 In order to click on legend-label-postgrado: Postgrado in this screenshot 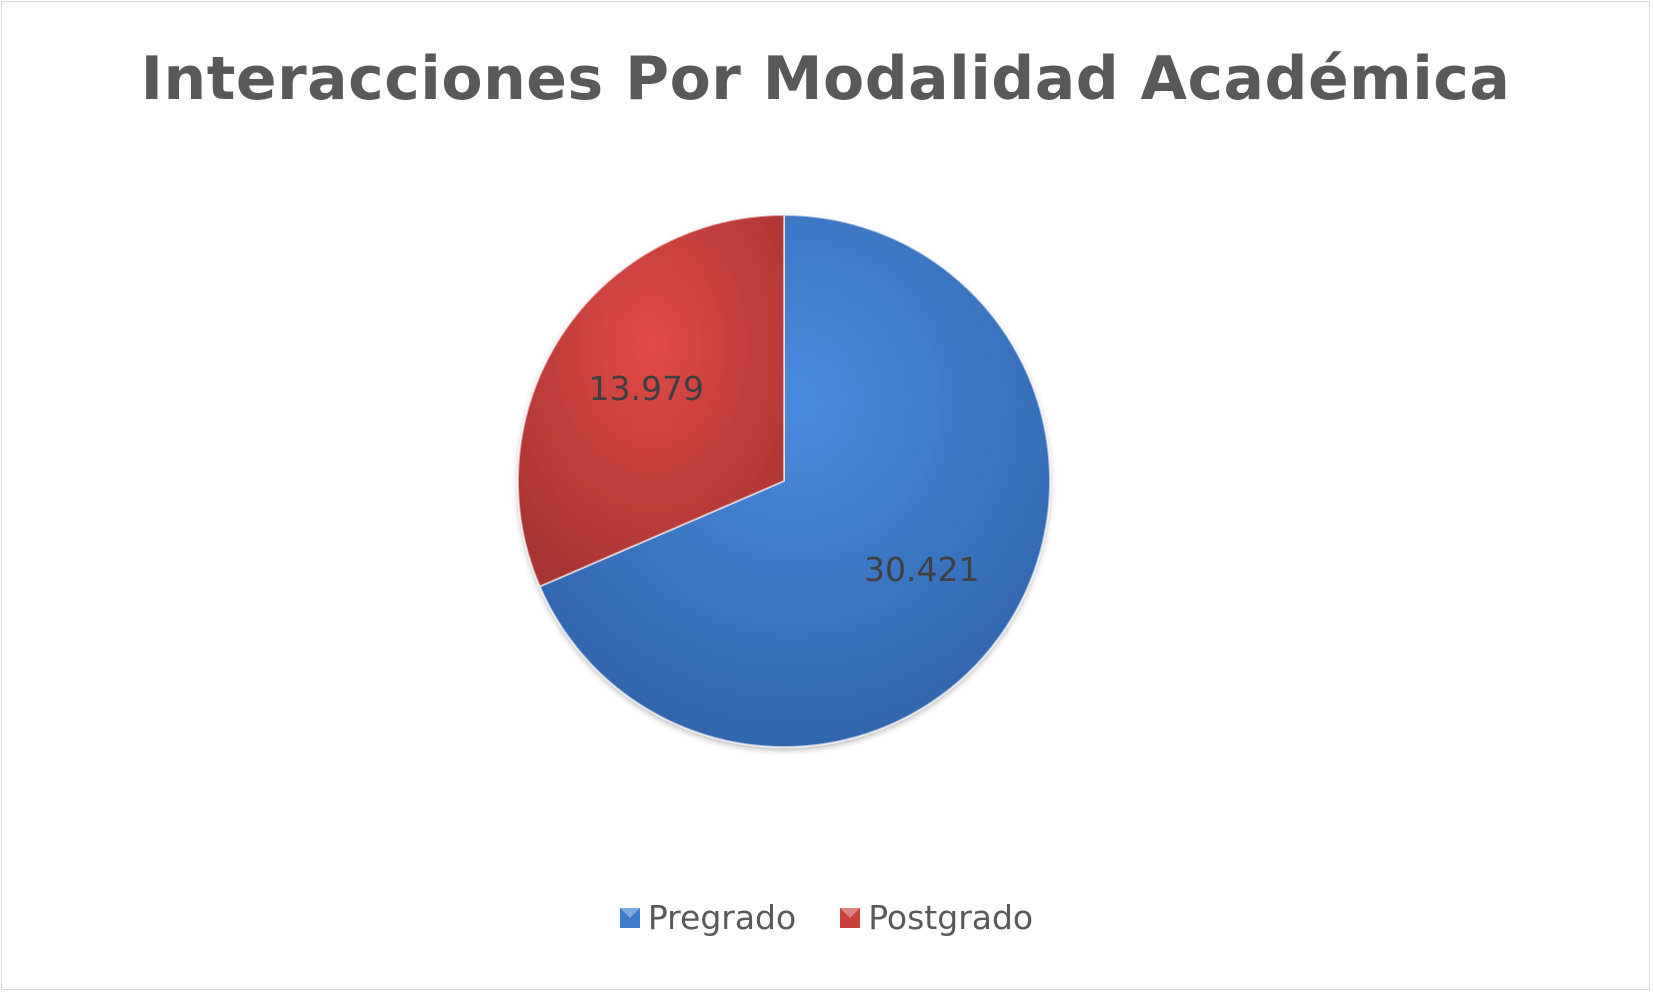, I will do `click(951, 917)`.